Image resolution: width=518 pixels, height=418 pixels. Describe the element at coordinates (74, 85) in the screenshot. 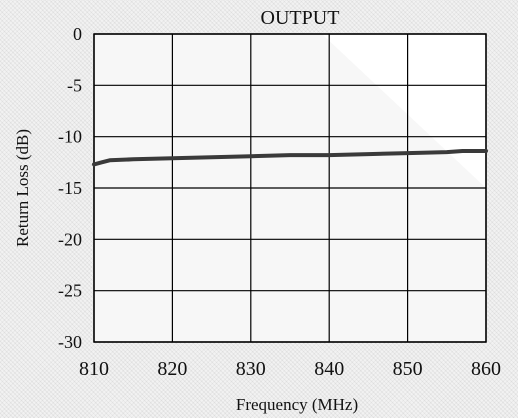

I see `y-tick-label: -5` at that location.